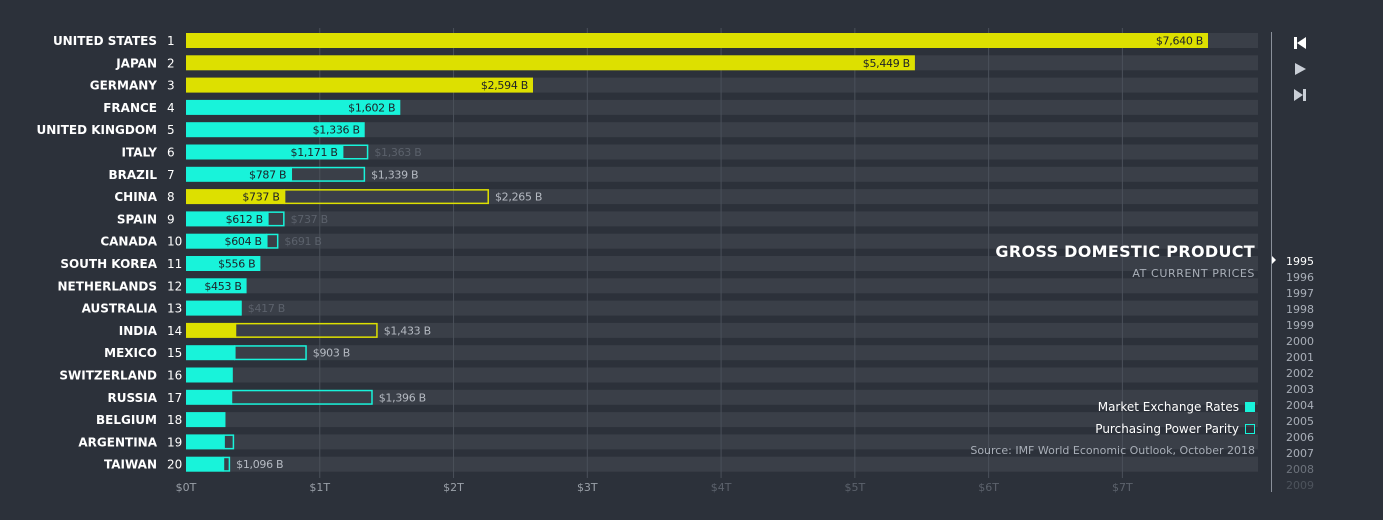  Describe the element at coordinates (105, 41) in the screenshot. I see `country-label: UNITED STATES` at that location.